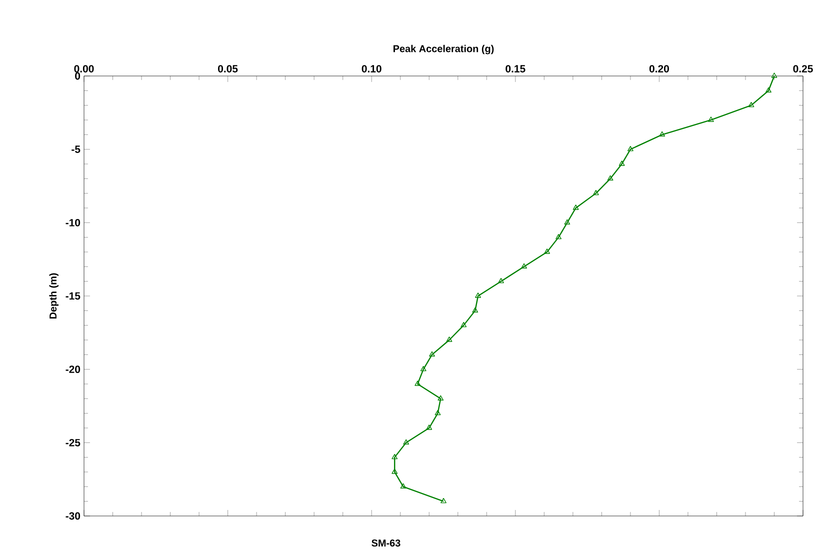  Describe the element at coordinates (386, 543) in the screenshot. I see `text: SM-63` at that location.